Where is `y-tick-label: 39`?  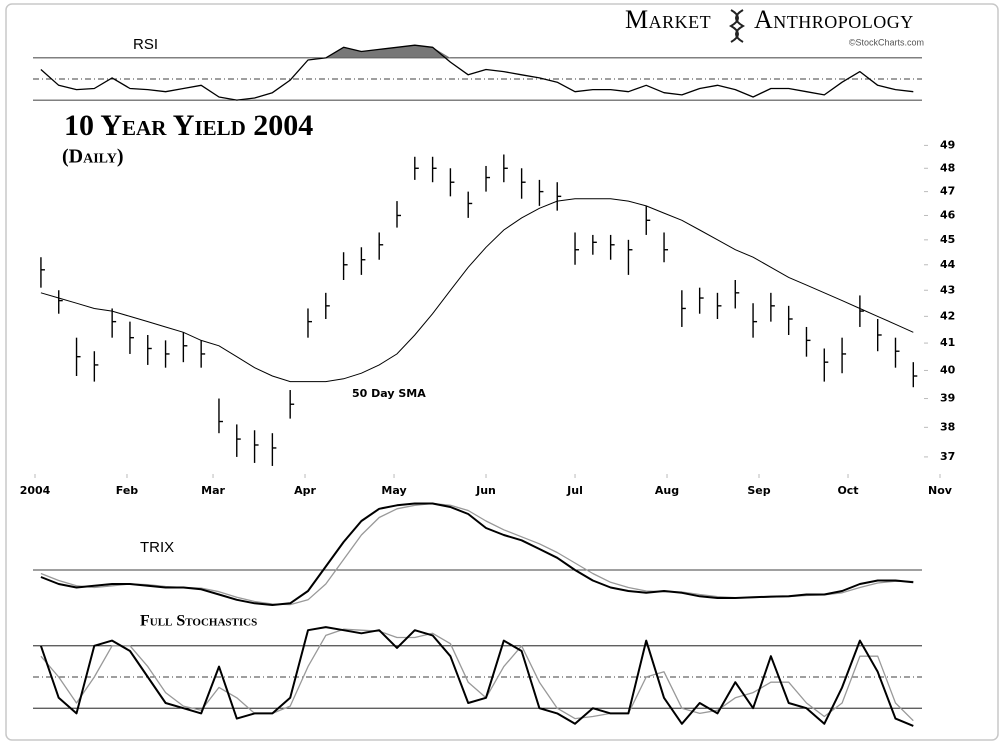
y-tick-label: 39 is located at coordinates (947, 398).